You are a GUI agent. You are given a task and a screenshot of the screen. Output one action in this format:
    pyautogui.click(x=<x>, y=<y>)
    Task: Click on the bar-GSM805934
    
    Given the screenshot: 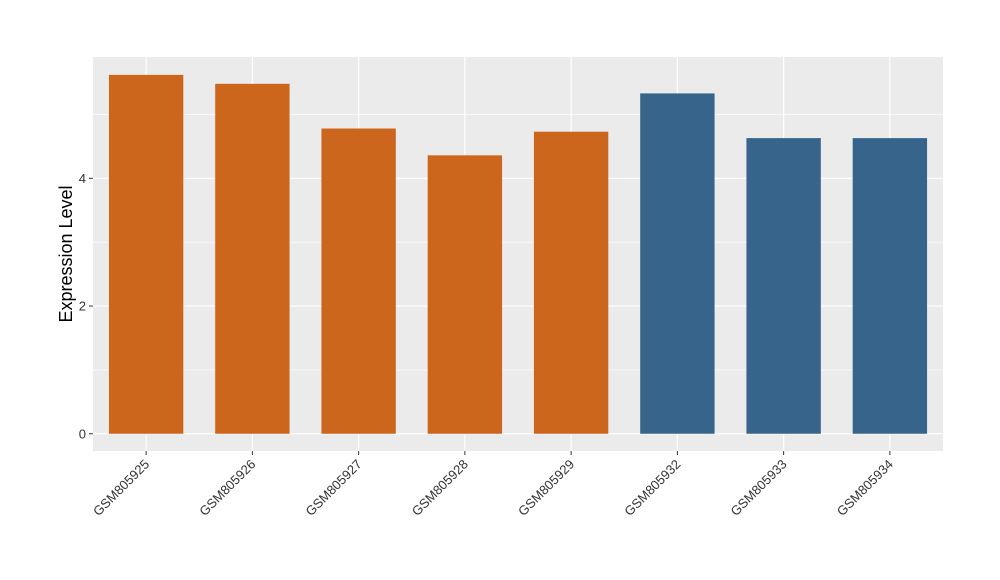 What is the action you would take?
    pyautogui.click(x=890, y=286)
    